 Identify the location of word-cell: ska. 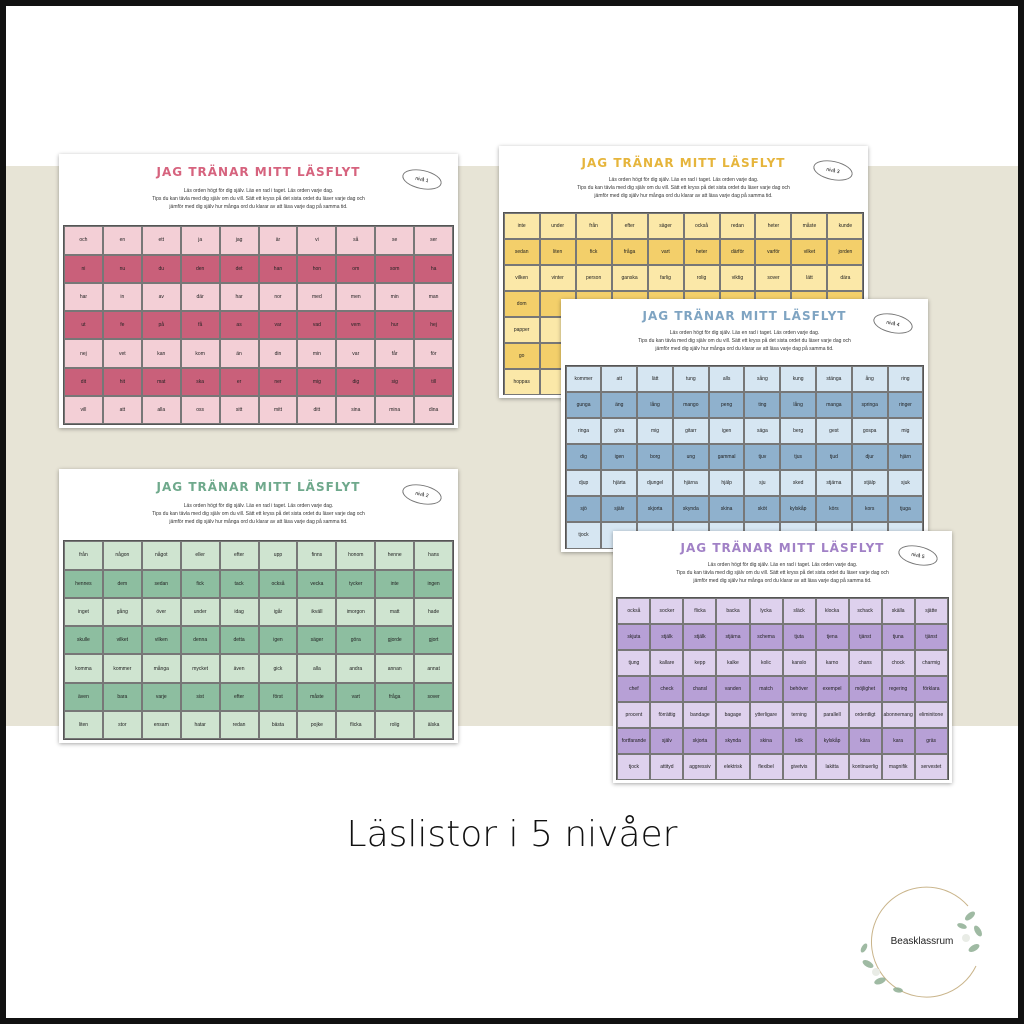
(200, 382).